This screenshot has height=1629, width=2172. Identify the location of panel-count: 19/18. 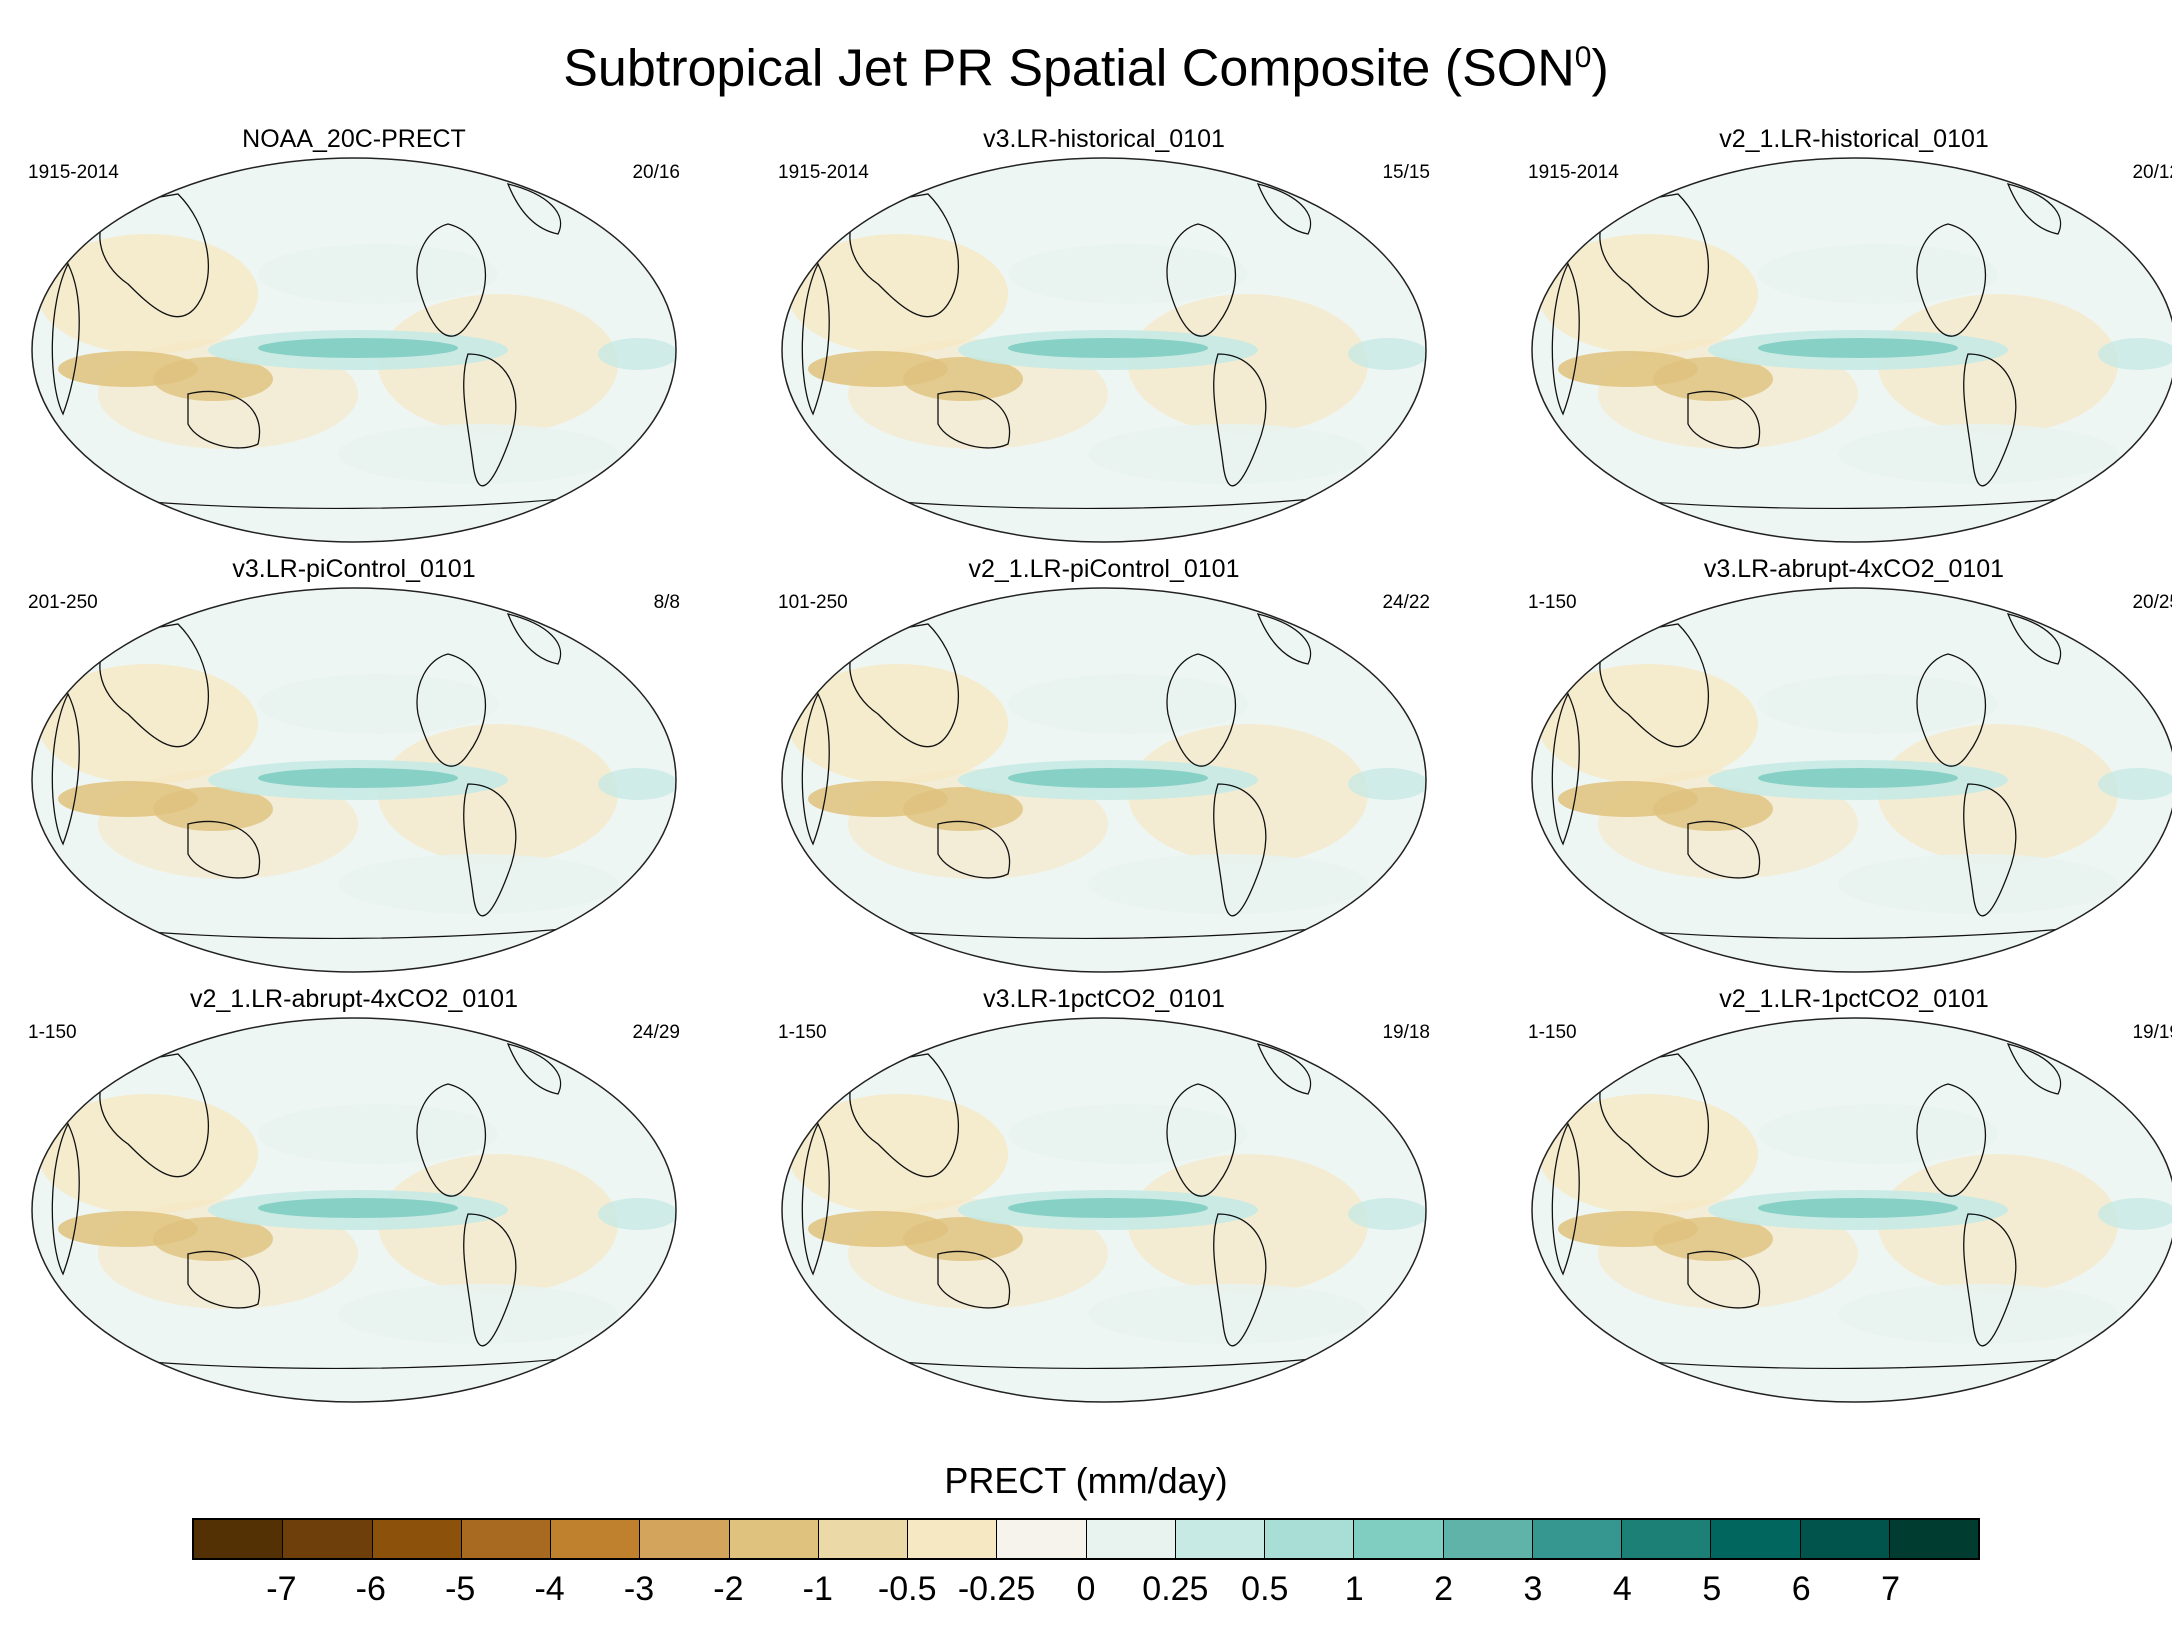
(1406, 1032).